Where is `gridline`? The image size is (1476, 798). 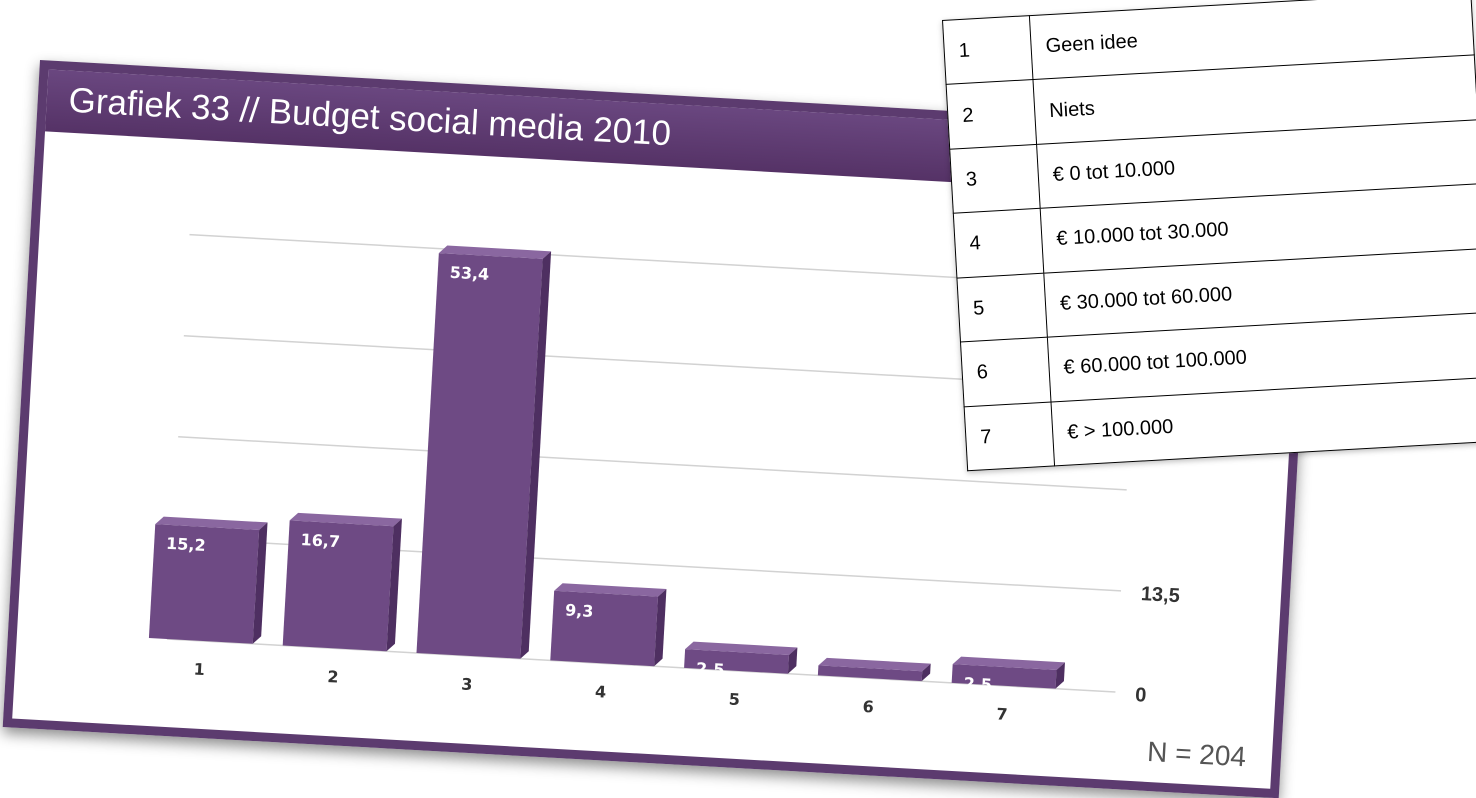
gridline is located at coordinates (652, 463).